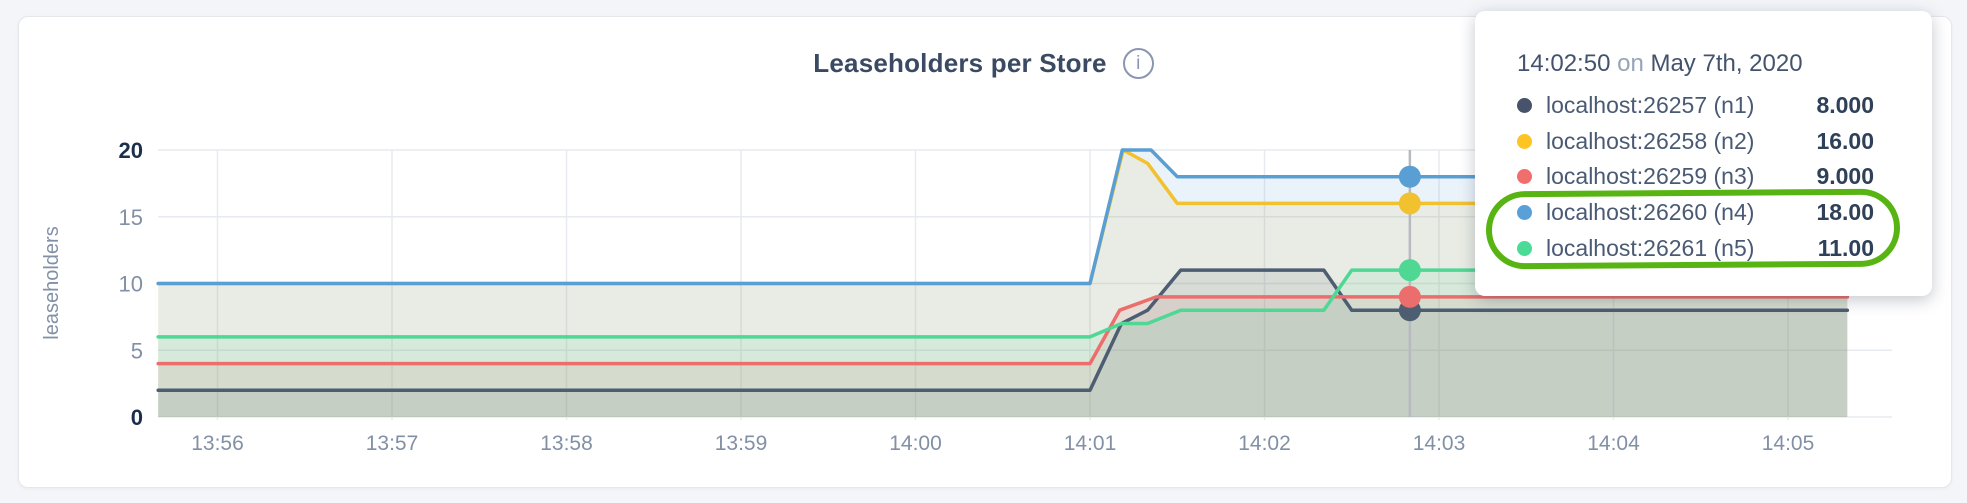 The image size is (1967, 503). Describe the element at coordinates (1650, 140) in the screenshot. I see `series-name: localhost:26258 (n2)` at that location.